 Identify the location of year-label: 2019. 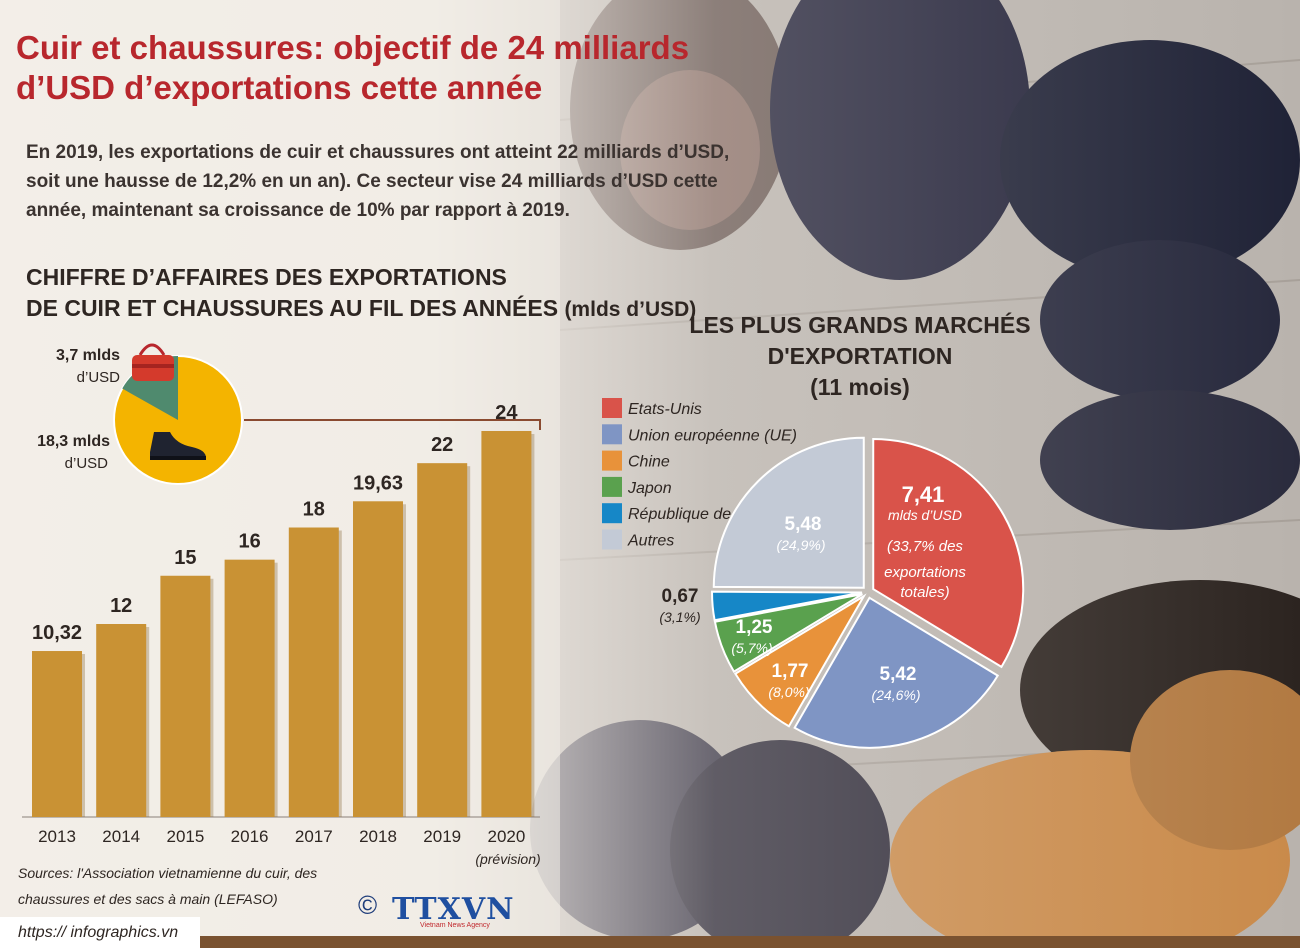
(442, 836).